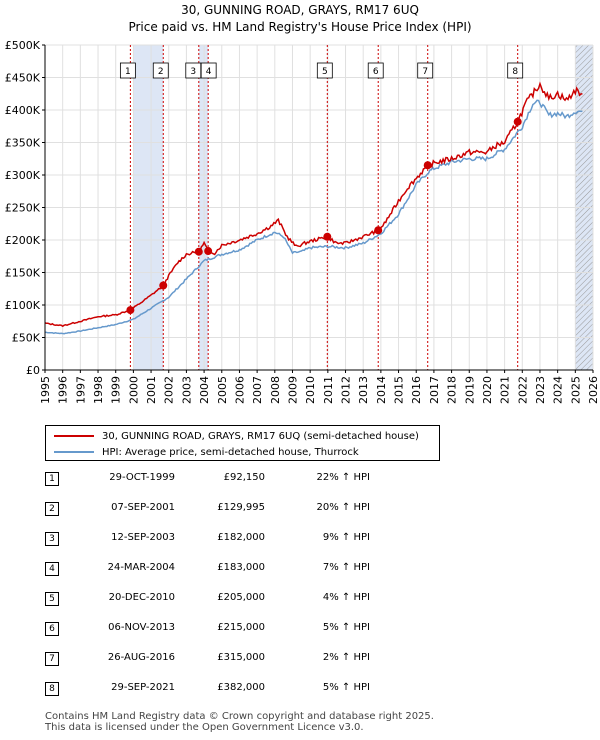  What do you see at coordinates (343, 477) in the screenshot?
I see `sale-hpi-diff: 22% ↑ HPI` at bounding box center [343, 477].